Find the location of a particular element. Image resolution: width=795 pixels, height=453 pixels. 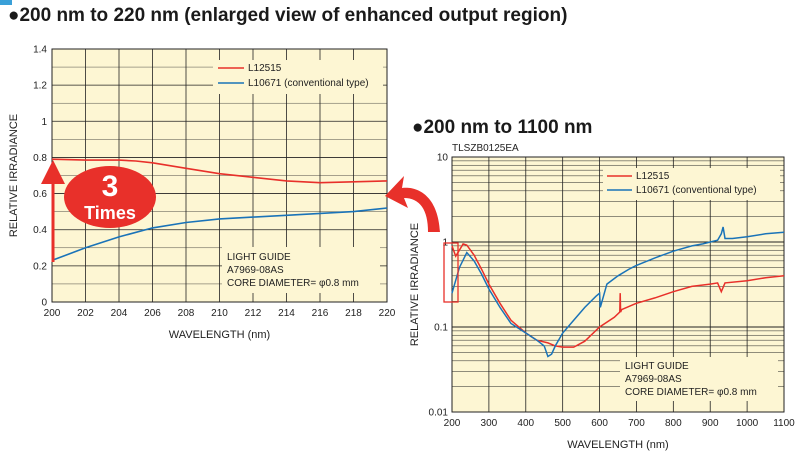

chart-2-note-line: LIGHT GUIDE is located at coordinates (657, 366).